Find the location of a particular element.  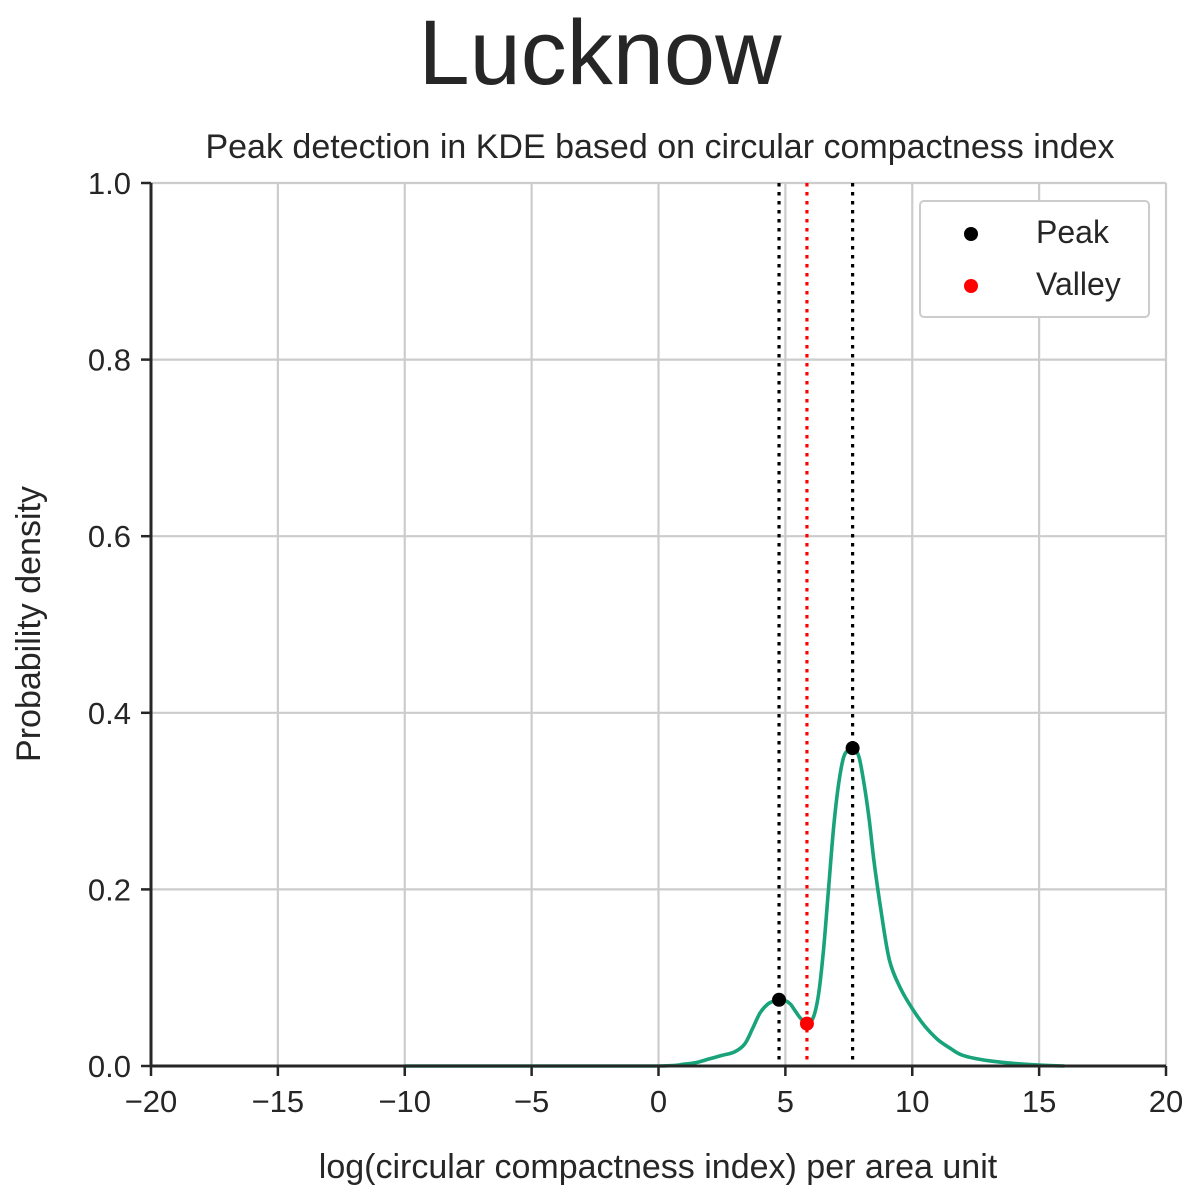

x-tick-label: −10 is located at coordinates (404, 1101).